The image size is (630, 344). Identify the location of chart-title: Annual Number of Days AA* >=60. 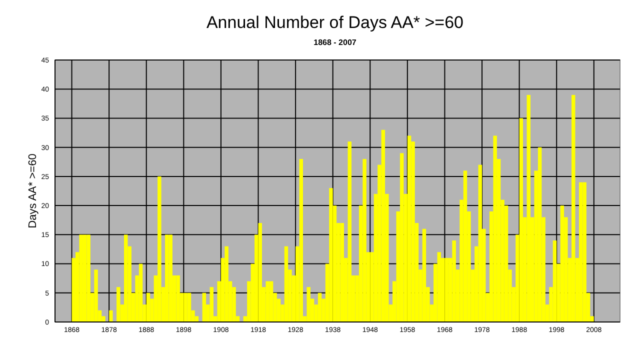
(335, 22).